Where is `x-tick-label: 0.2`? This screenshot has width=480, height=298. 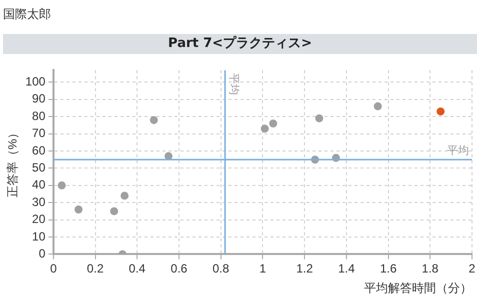 x-tick-label: 0.2 is located at coordinates (95, 269).